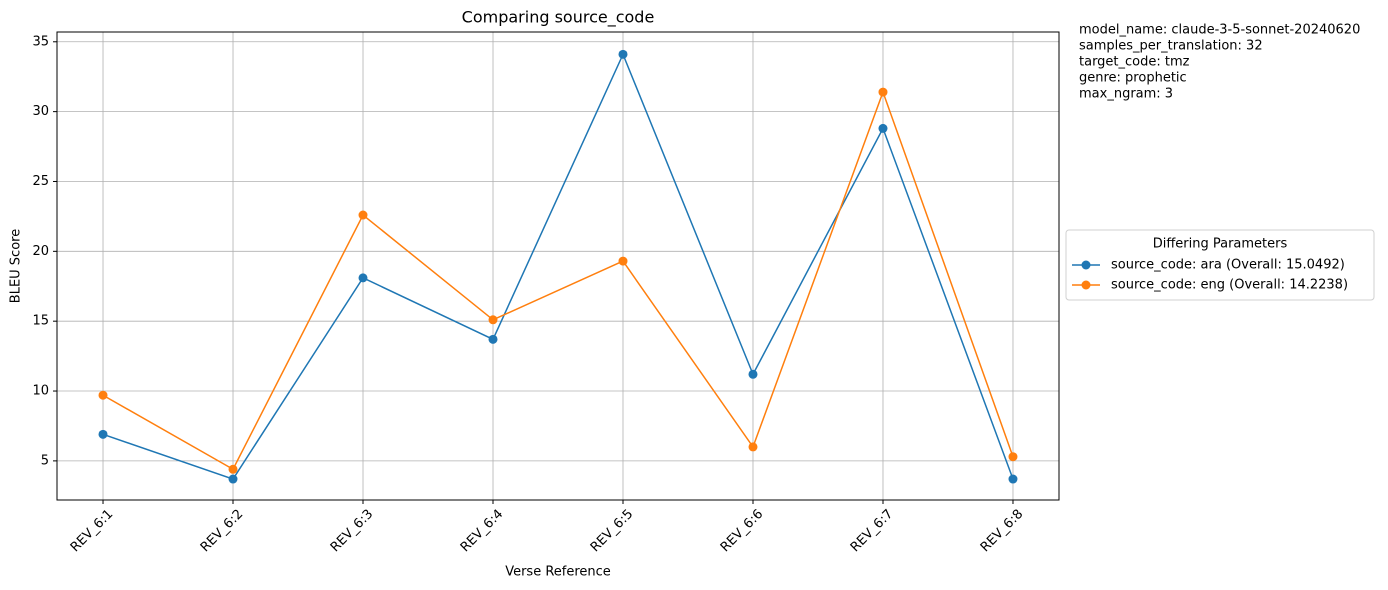 Image resolution: width=1388 pixels, height=590 pixels. I want to click on legend-title: Differing Parameters, so click(1220, 244).